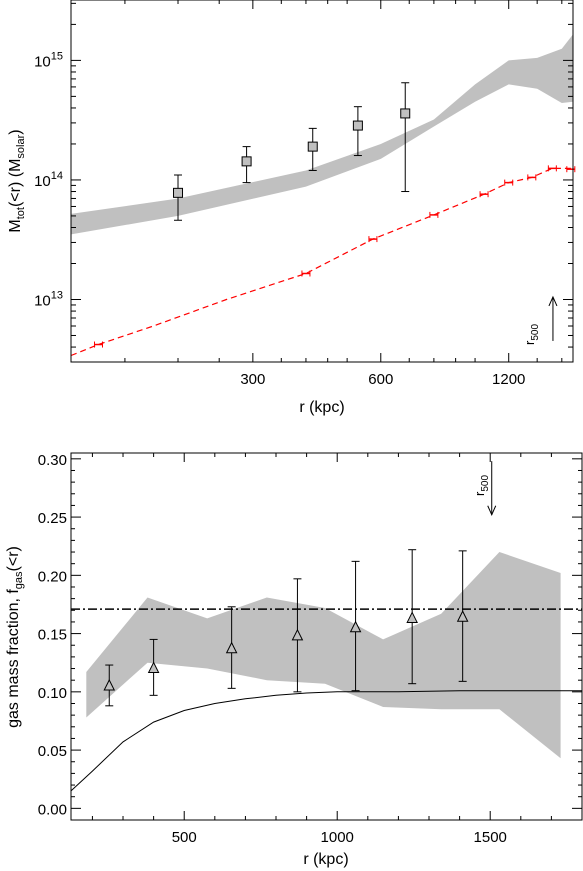  Describe the element at coordinates (337, 837) in the screenshot. I see `x-tick-label: 1000` at that location.